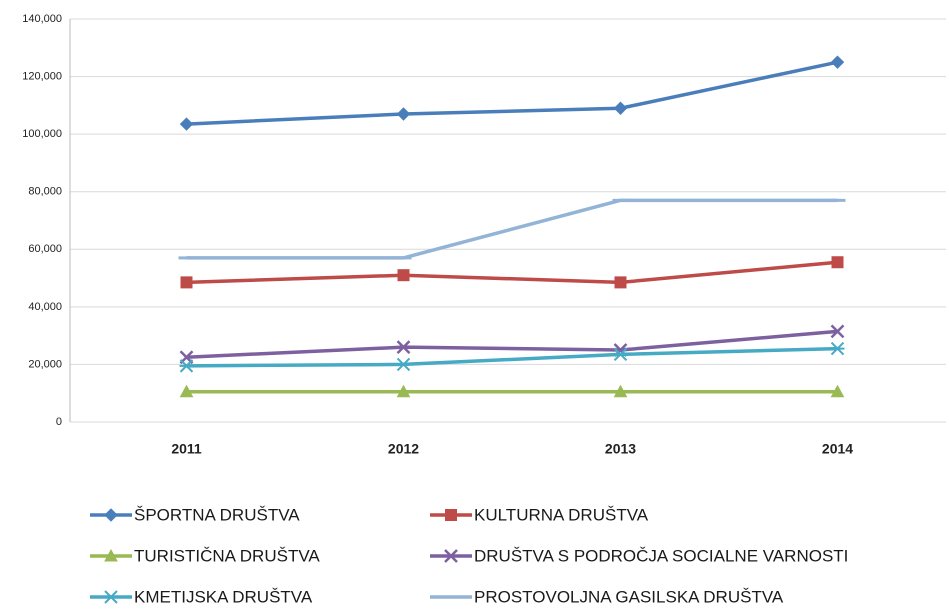 The image size is (949, 610). I want to click on y-tick-label: 0, so click(59, 422).